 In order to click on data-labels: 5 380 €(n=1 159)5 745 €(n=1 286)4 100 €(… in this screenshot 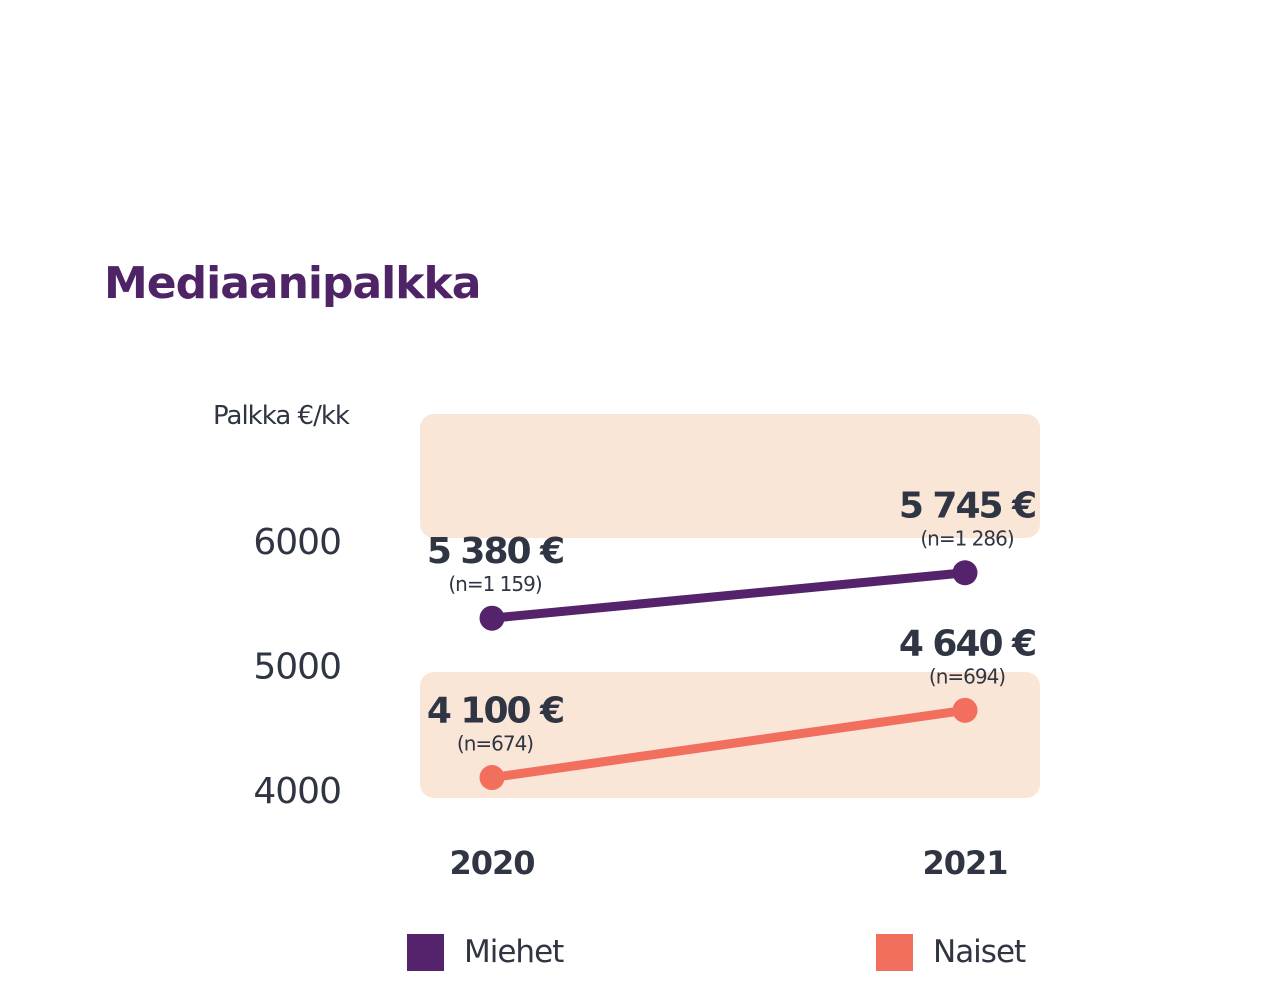, I will do `click(732, 621)`.